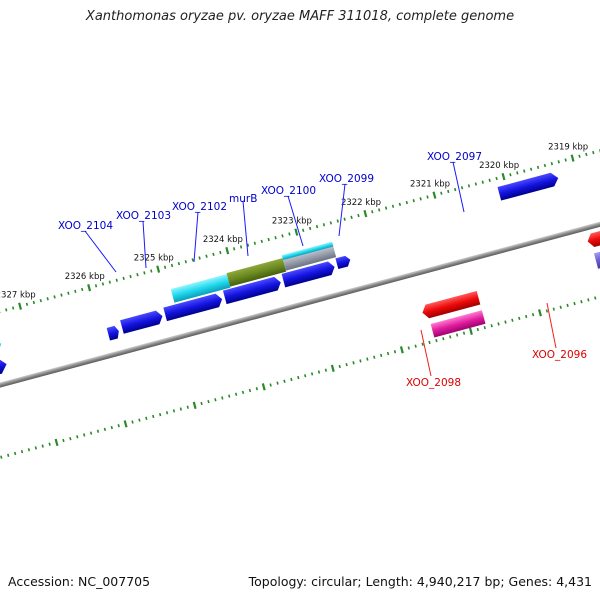  I want to click on label-murb: murB, so click(243, 199).